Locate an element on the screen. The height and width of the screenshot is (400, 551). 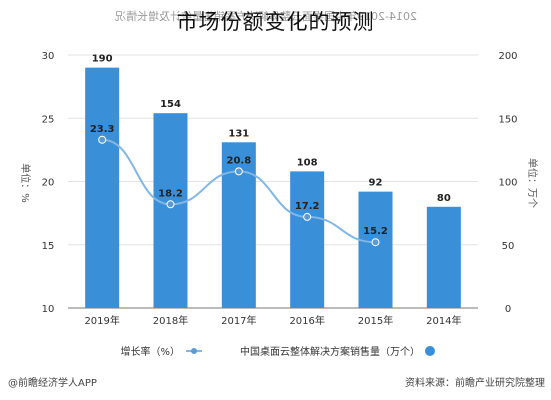
growth-value-label: 18.2 is located at coordinates (170, 193).